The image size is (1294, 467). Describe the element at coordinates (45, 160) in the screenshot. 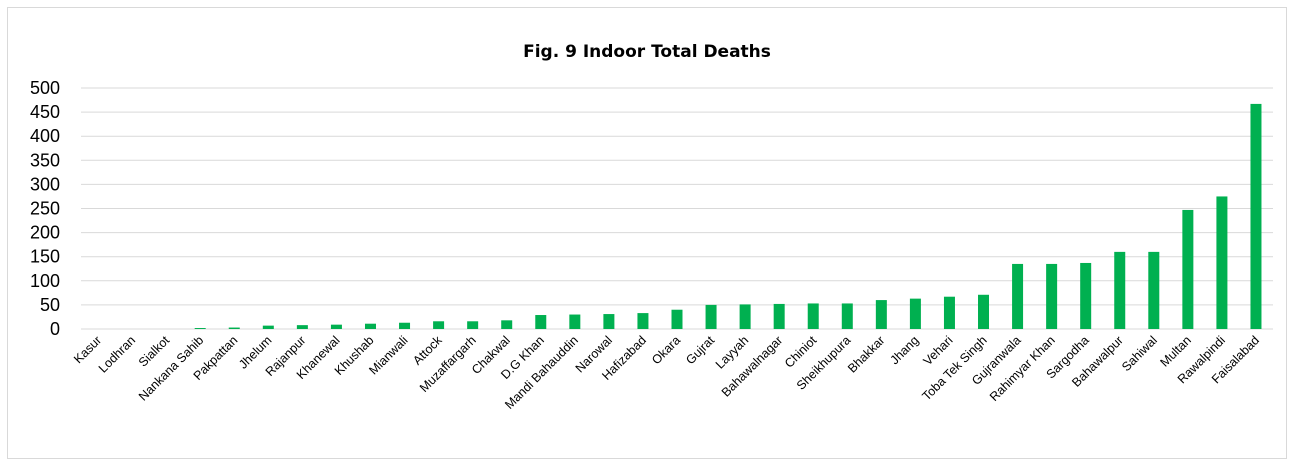

I see `y-tick-label: 350` at that location.